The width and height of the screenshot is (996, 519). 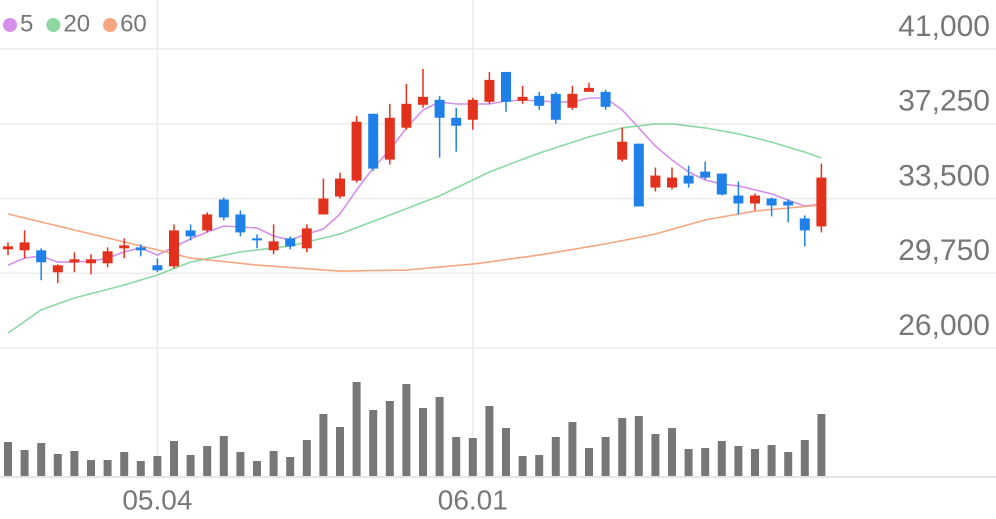 I want to click on y-tick-label: 41,000, so click(x=944, y=26).